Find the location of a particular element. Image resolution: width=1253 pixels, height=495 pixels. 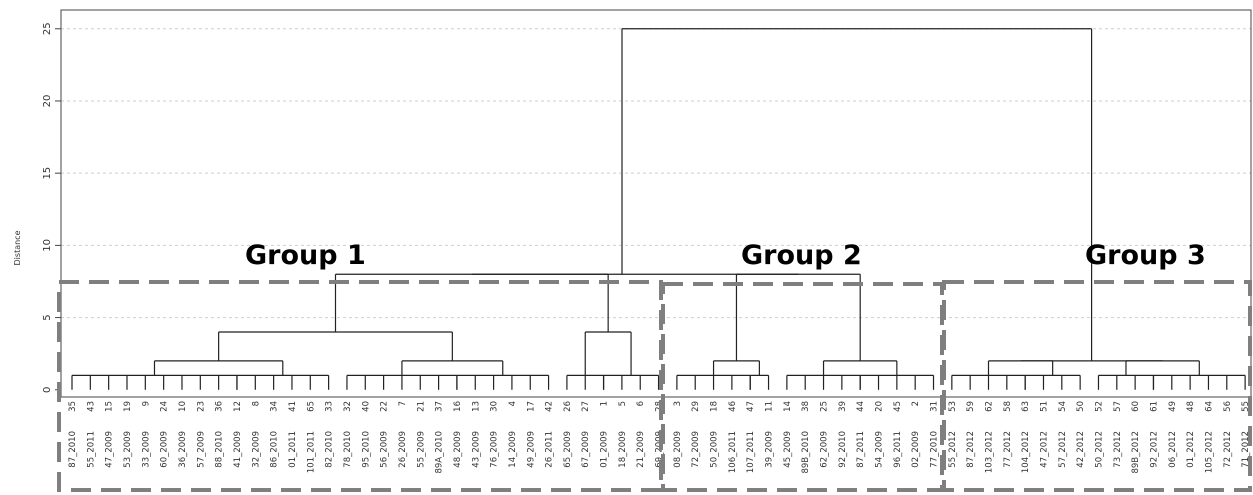

leaf-id: 39 is located at coordinates (843, 406).